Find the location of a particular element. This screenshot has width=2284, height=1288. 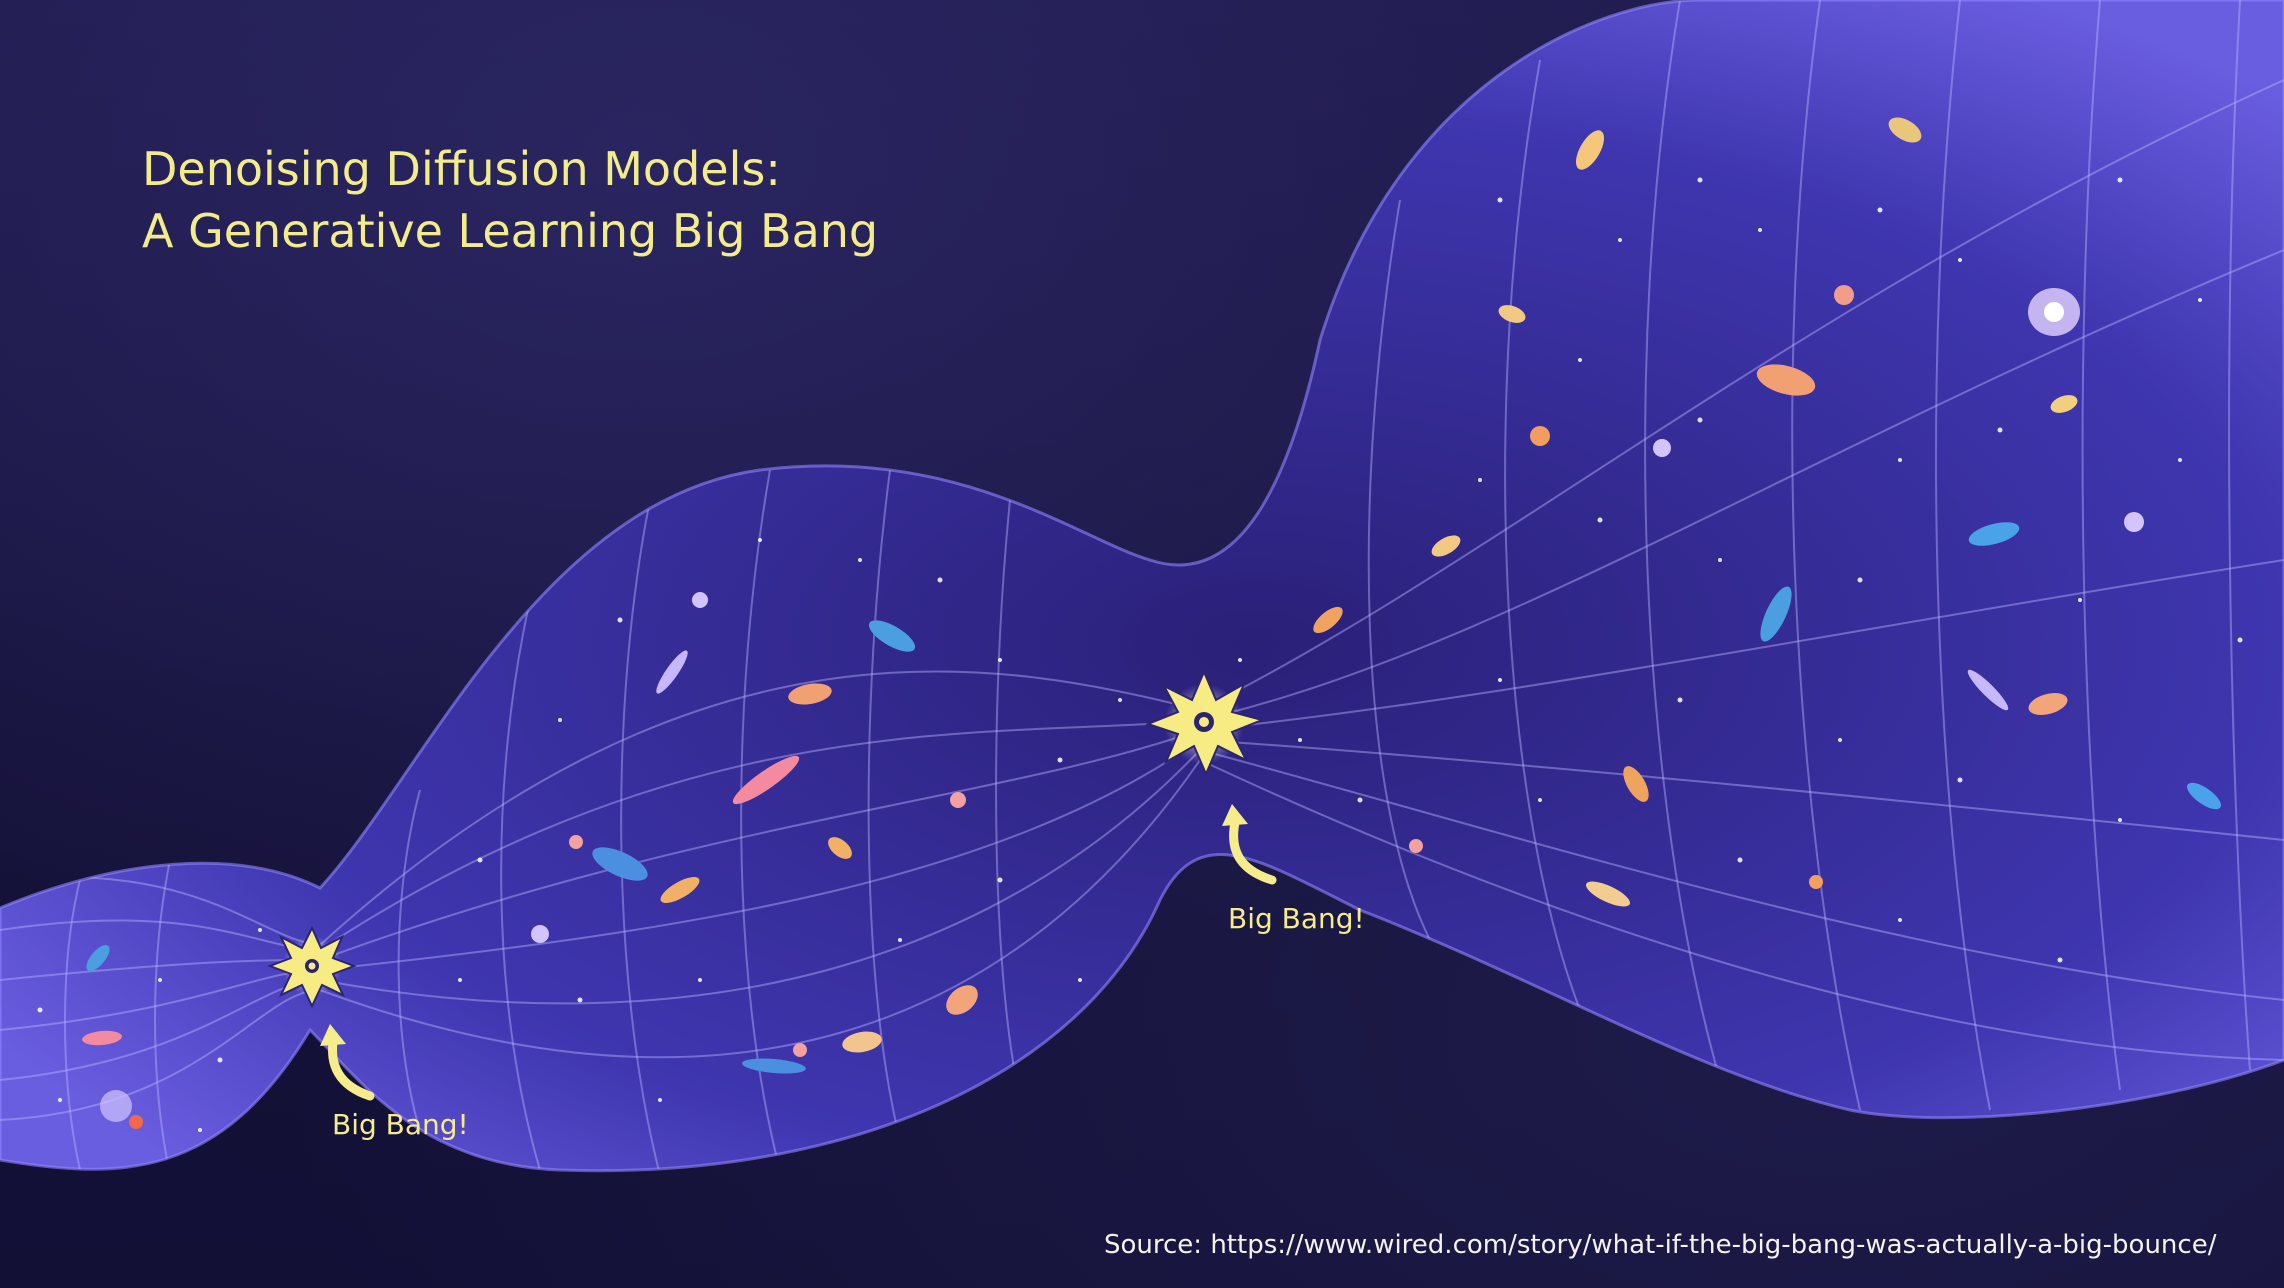

big-bang-label-left: Big Bang! is located at coordinates (400, 1124).